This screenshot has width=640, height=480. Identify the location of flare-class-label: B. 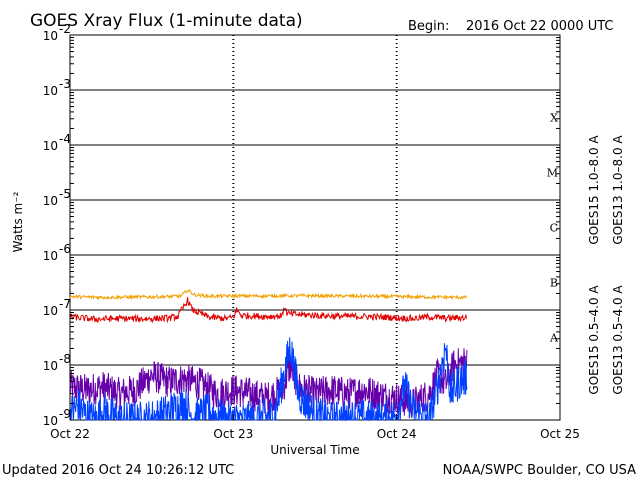
(554, 283).